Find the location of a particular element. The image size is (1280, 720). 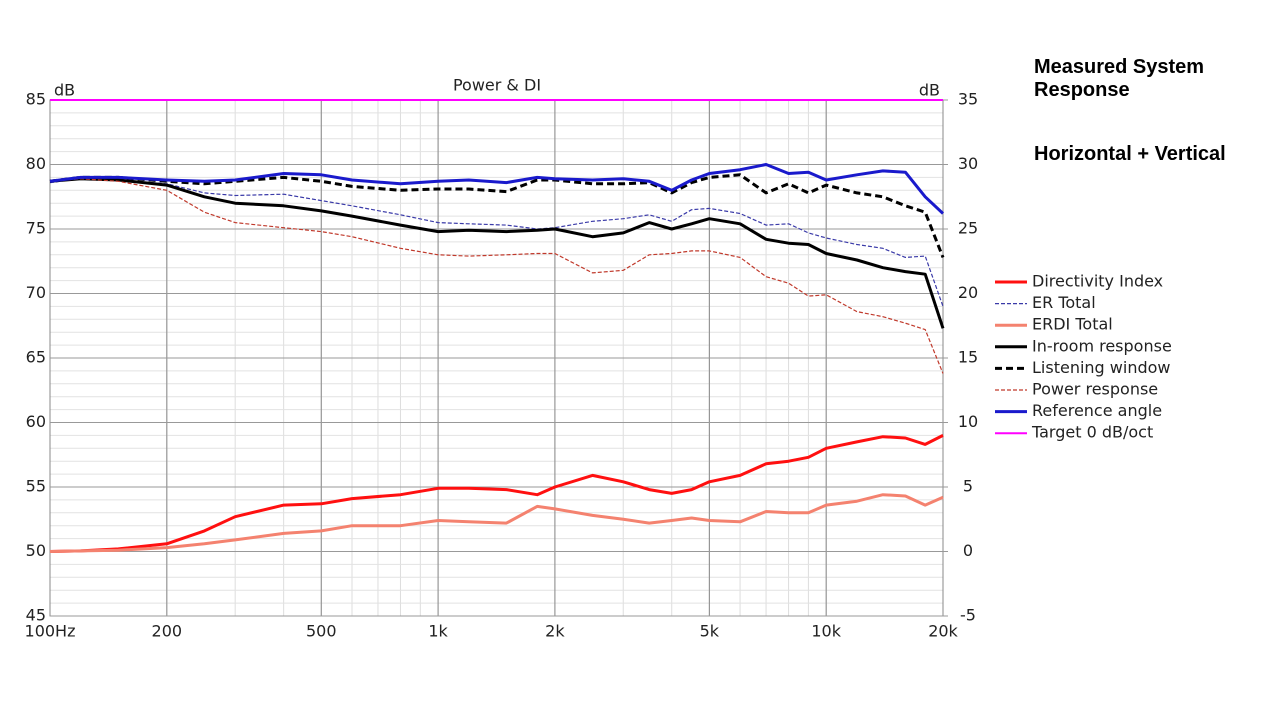

x-tick-label: 5k is located at coordinates (710, 631).